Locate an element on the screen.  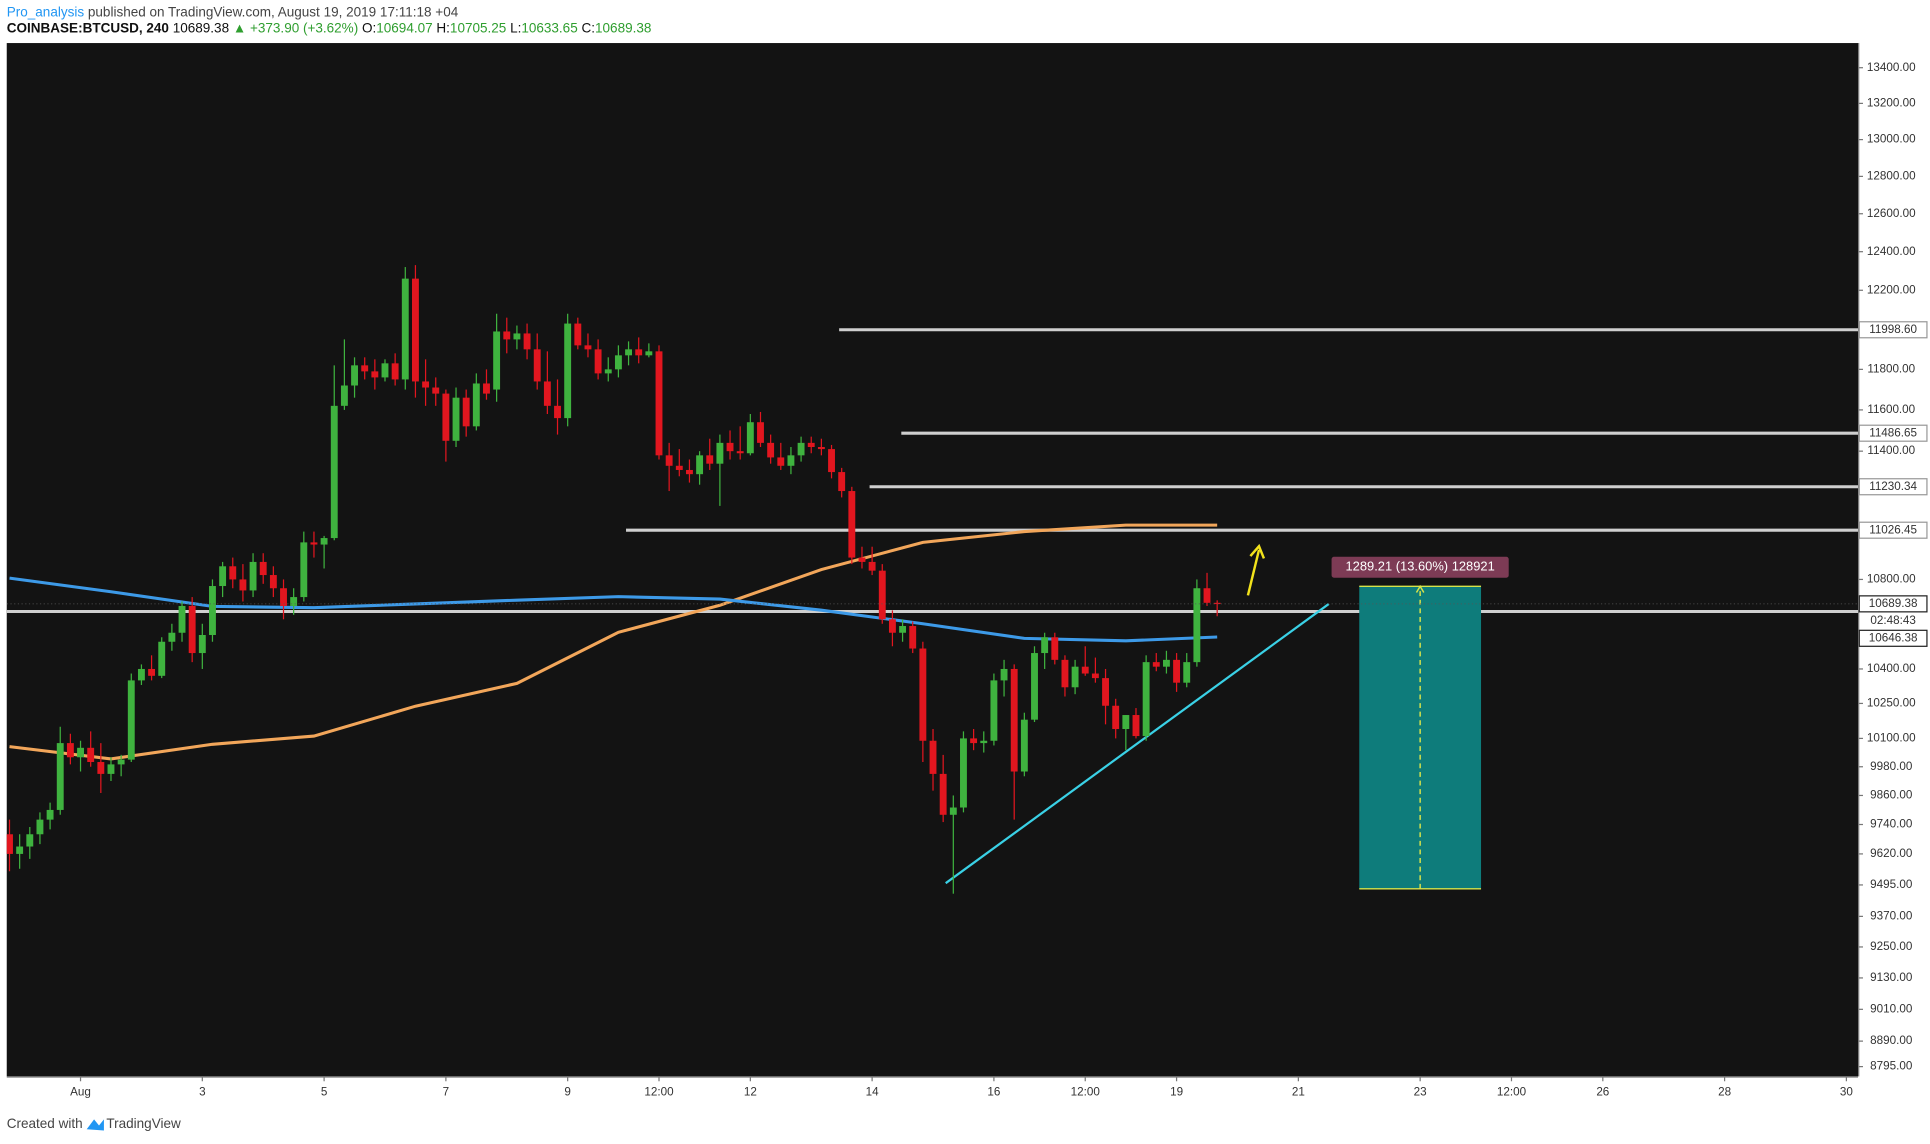
author: Pro_analysis is located at coordinates (46, 11).